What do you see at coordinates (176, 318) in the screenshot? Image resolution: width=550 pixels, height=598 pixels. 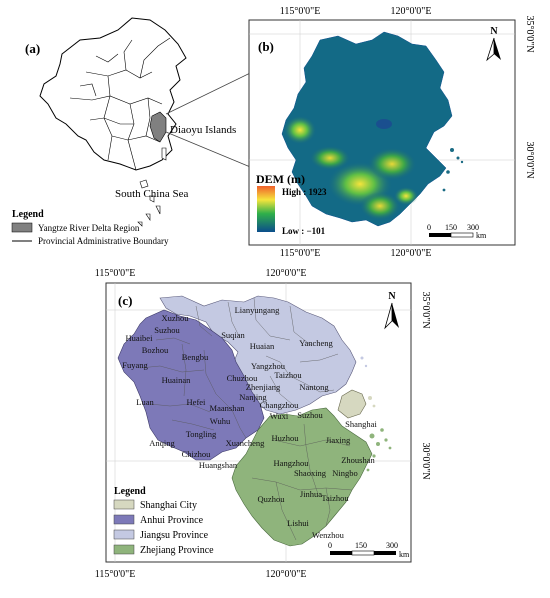 I see `city-label: Xuzhou` at bounding box center [176, 318].